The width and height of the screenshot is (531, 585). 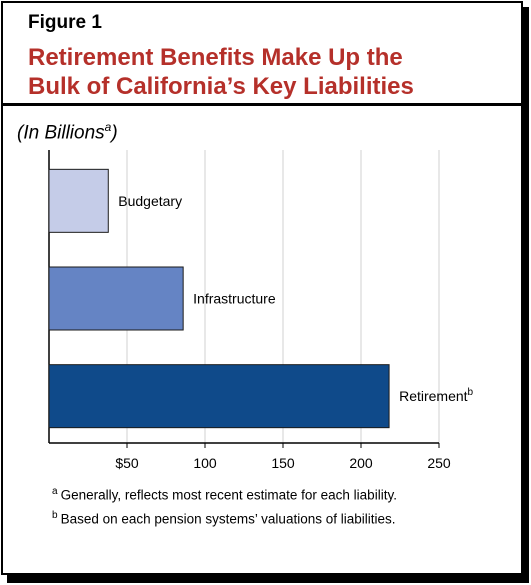 What do you see at coordinates (439, 463) in the screenshot?
I see `x-tick-label-4: 250` at bounding box center [439, 463].